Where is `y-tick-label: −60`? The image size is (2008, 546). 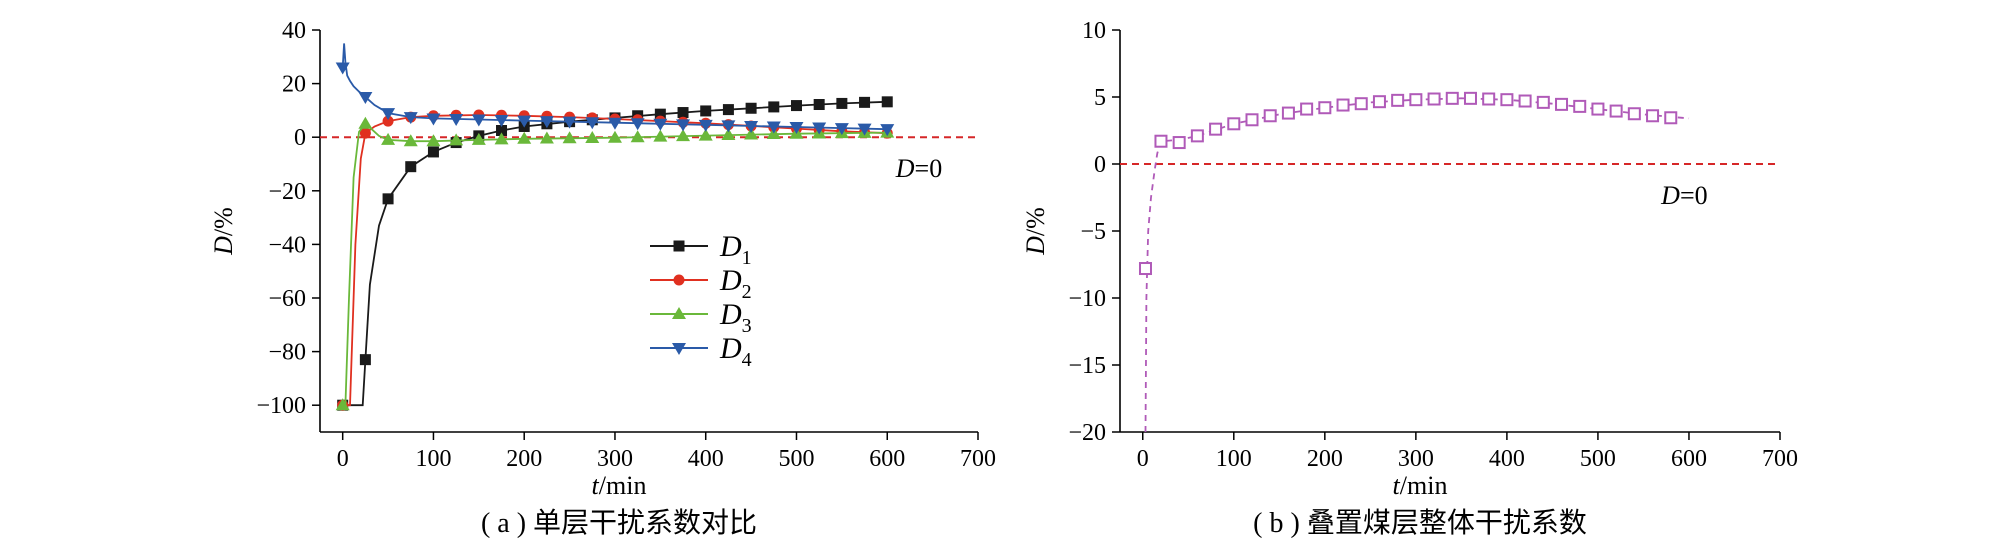
y-tick-label: −60 is located at coordinates (287, 299).